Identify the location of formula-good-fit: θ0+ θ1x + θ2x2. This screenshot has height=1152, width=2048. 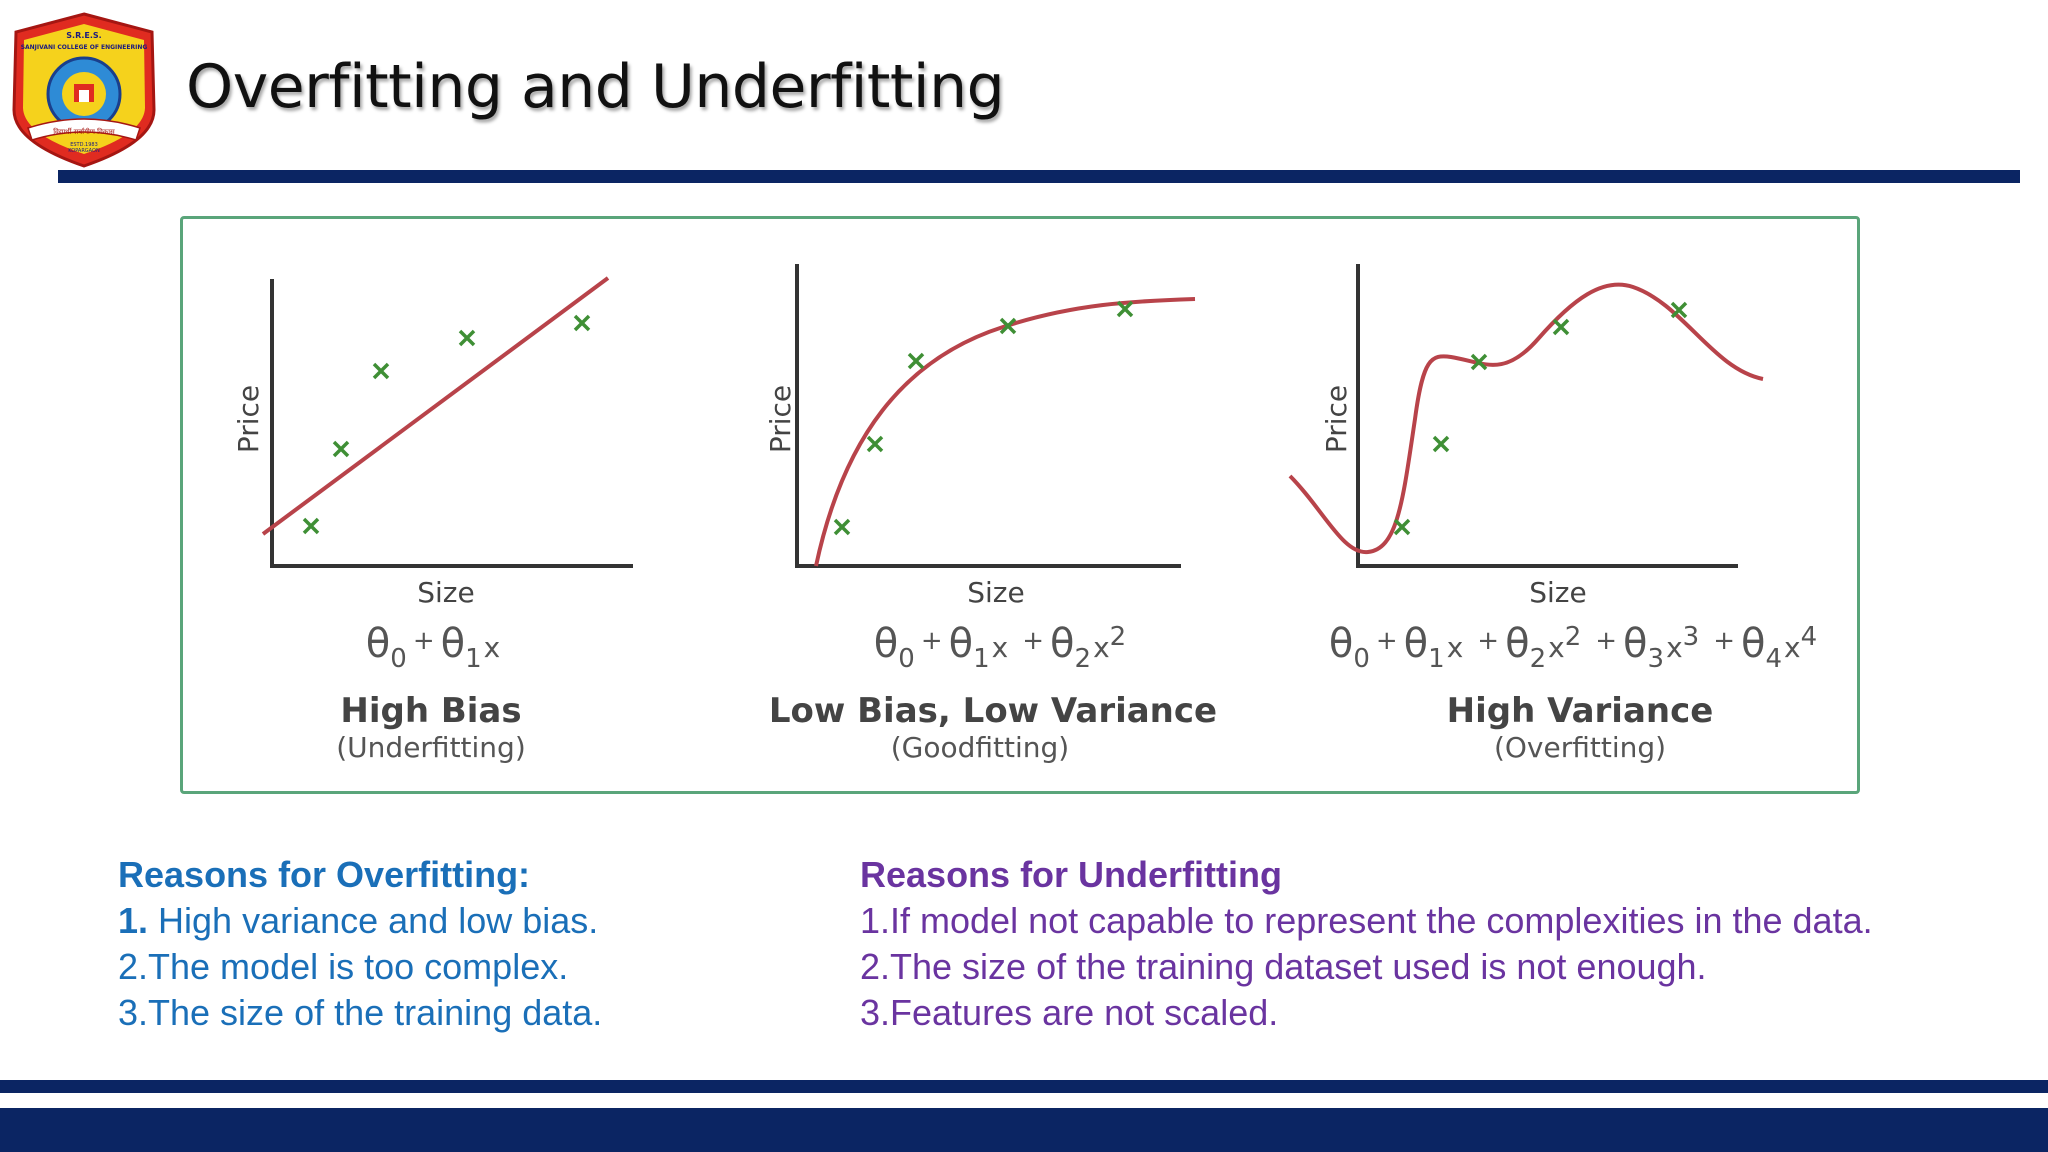
(1000, 647).